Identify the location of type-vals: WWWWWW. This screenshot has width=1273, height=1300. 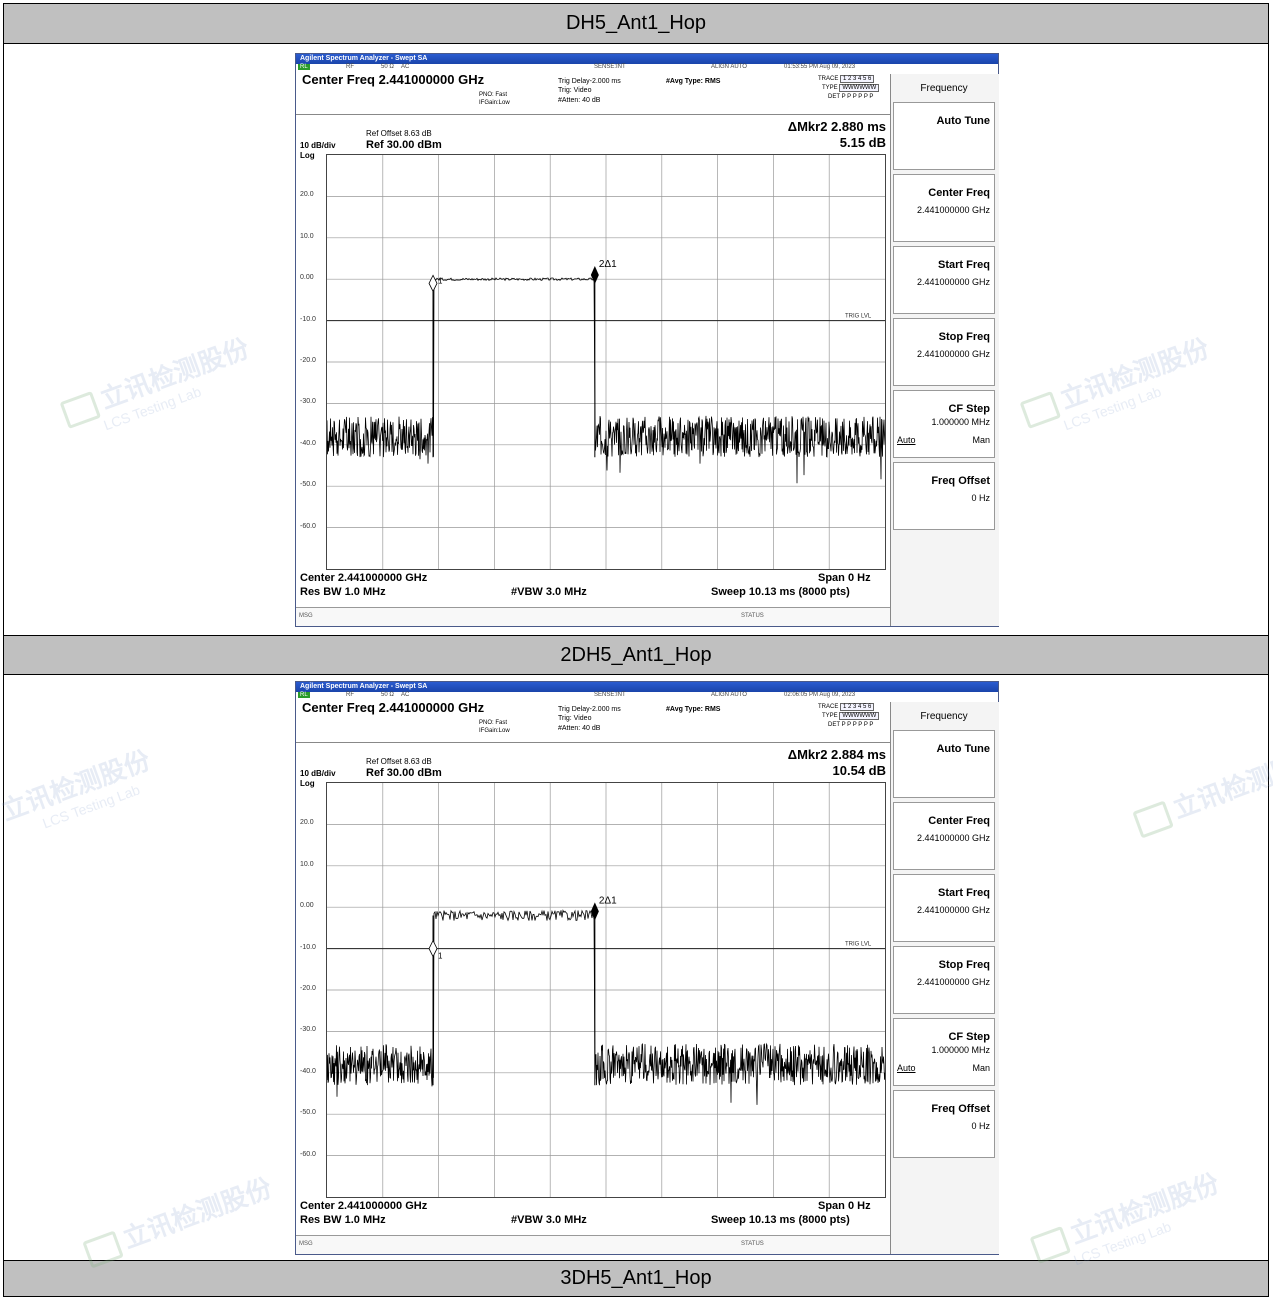
(859, 88).